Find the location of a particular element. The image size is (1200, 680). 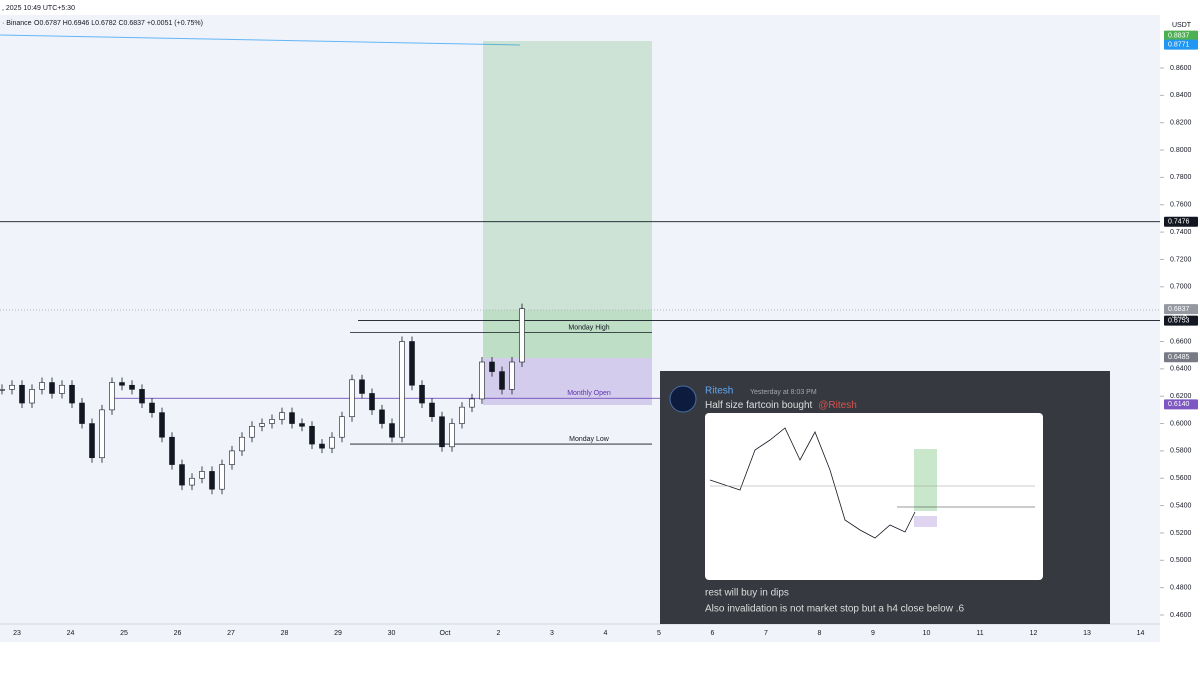

price-tick-label: 0.5600 is located at coordinates (1181, 478).